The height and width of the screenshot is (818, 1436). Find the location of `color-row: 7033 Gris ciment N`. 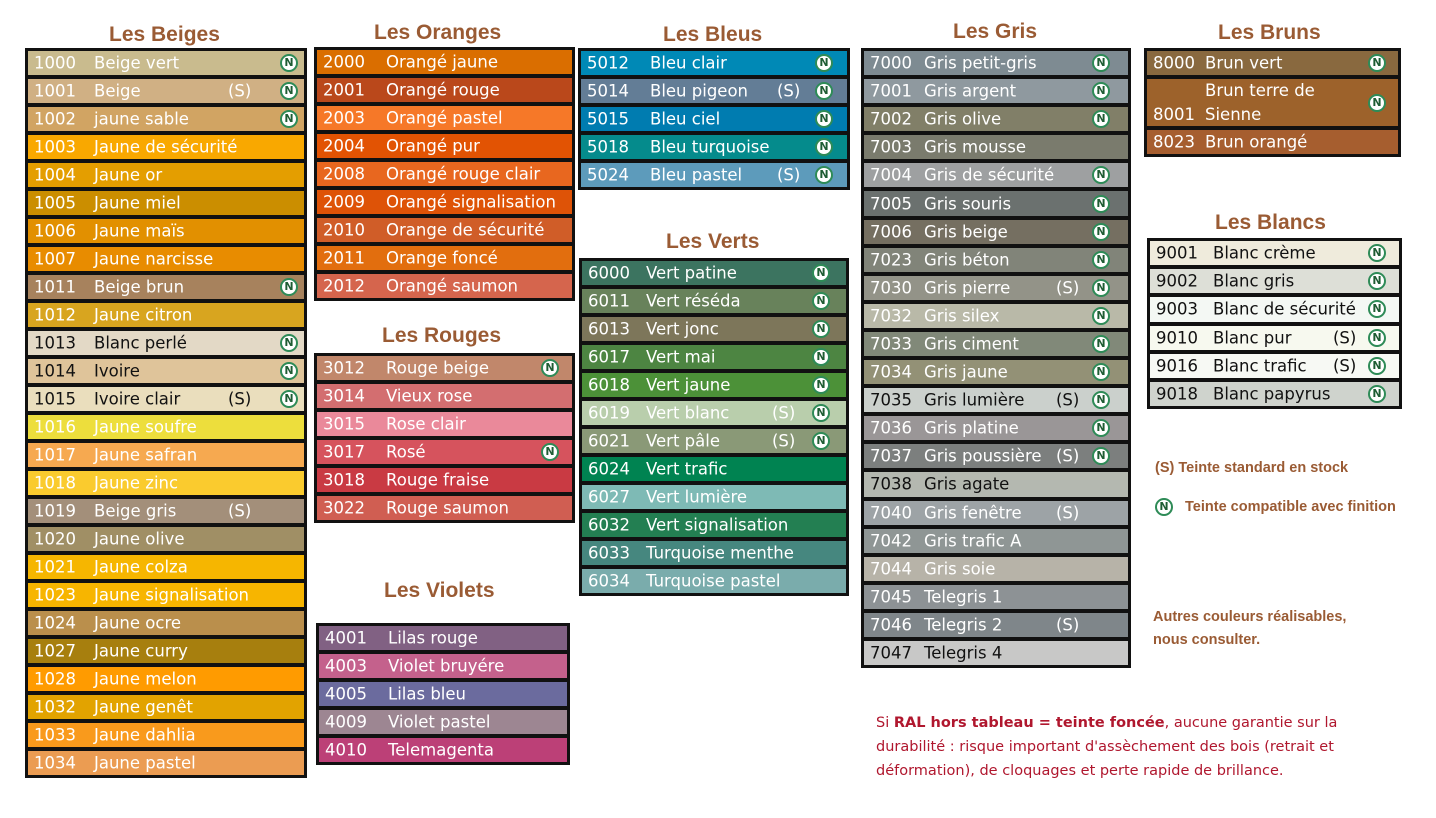

color-row: 7033 Gris ciment N is located at coordinates (996, 344).